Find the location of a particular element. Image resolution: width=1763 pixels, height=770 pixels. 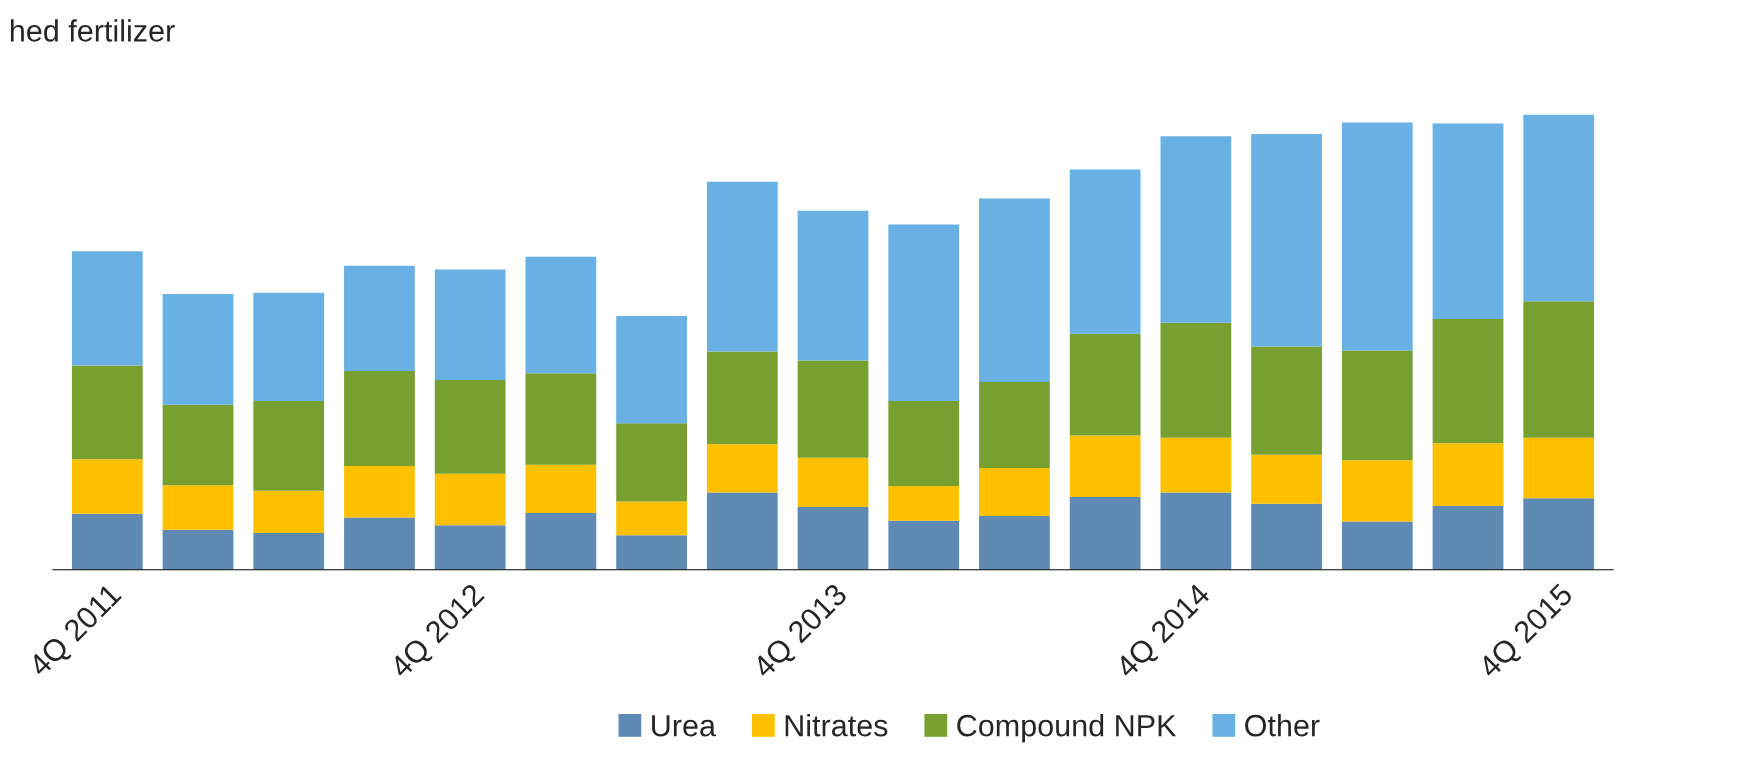

legend-label: Compound NPK is located at coordinates (1067, 728).